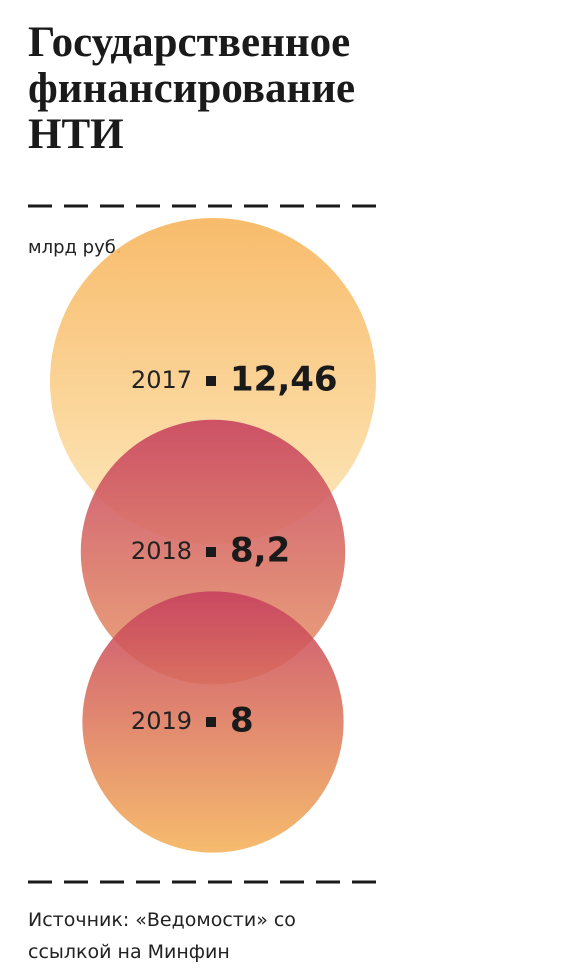  Describe the element at coordinates (242, 721) in the screenshot. I see `value-label: 8` at that location.